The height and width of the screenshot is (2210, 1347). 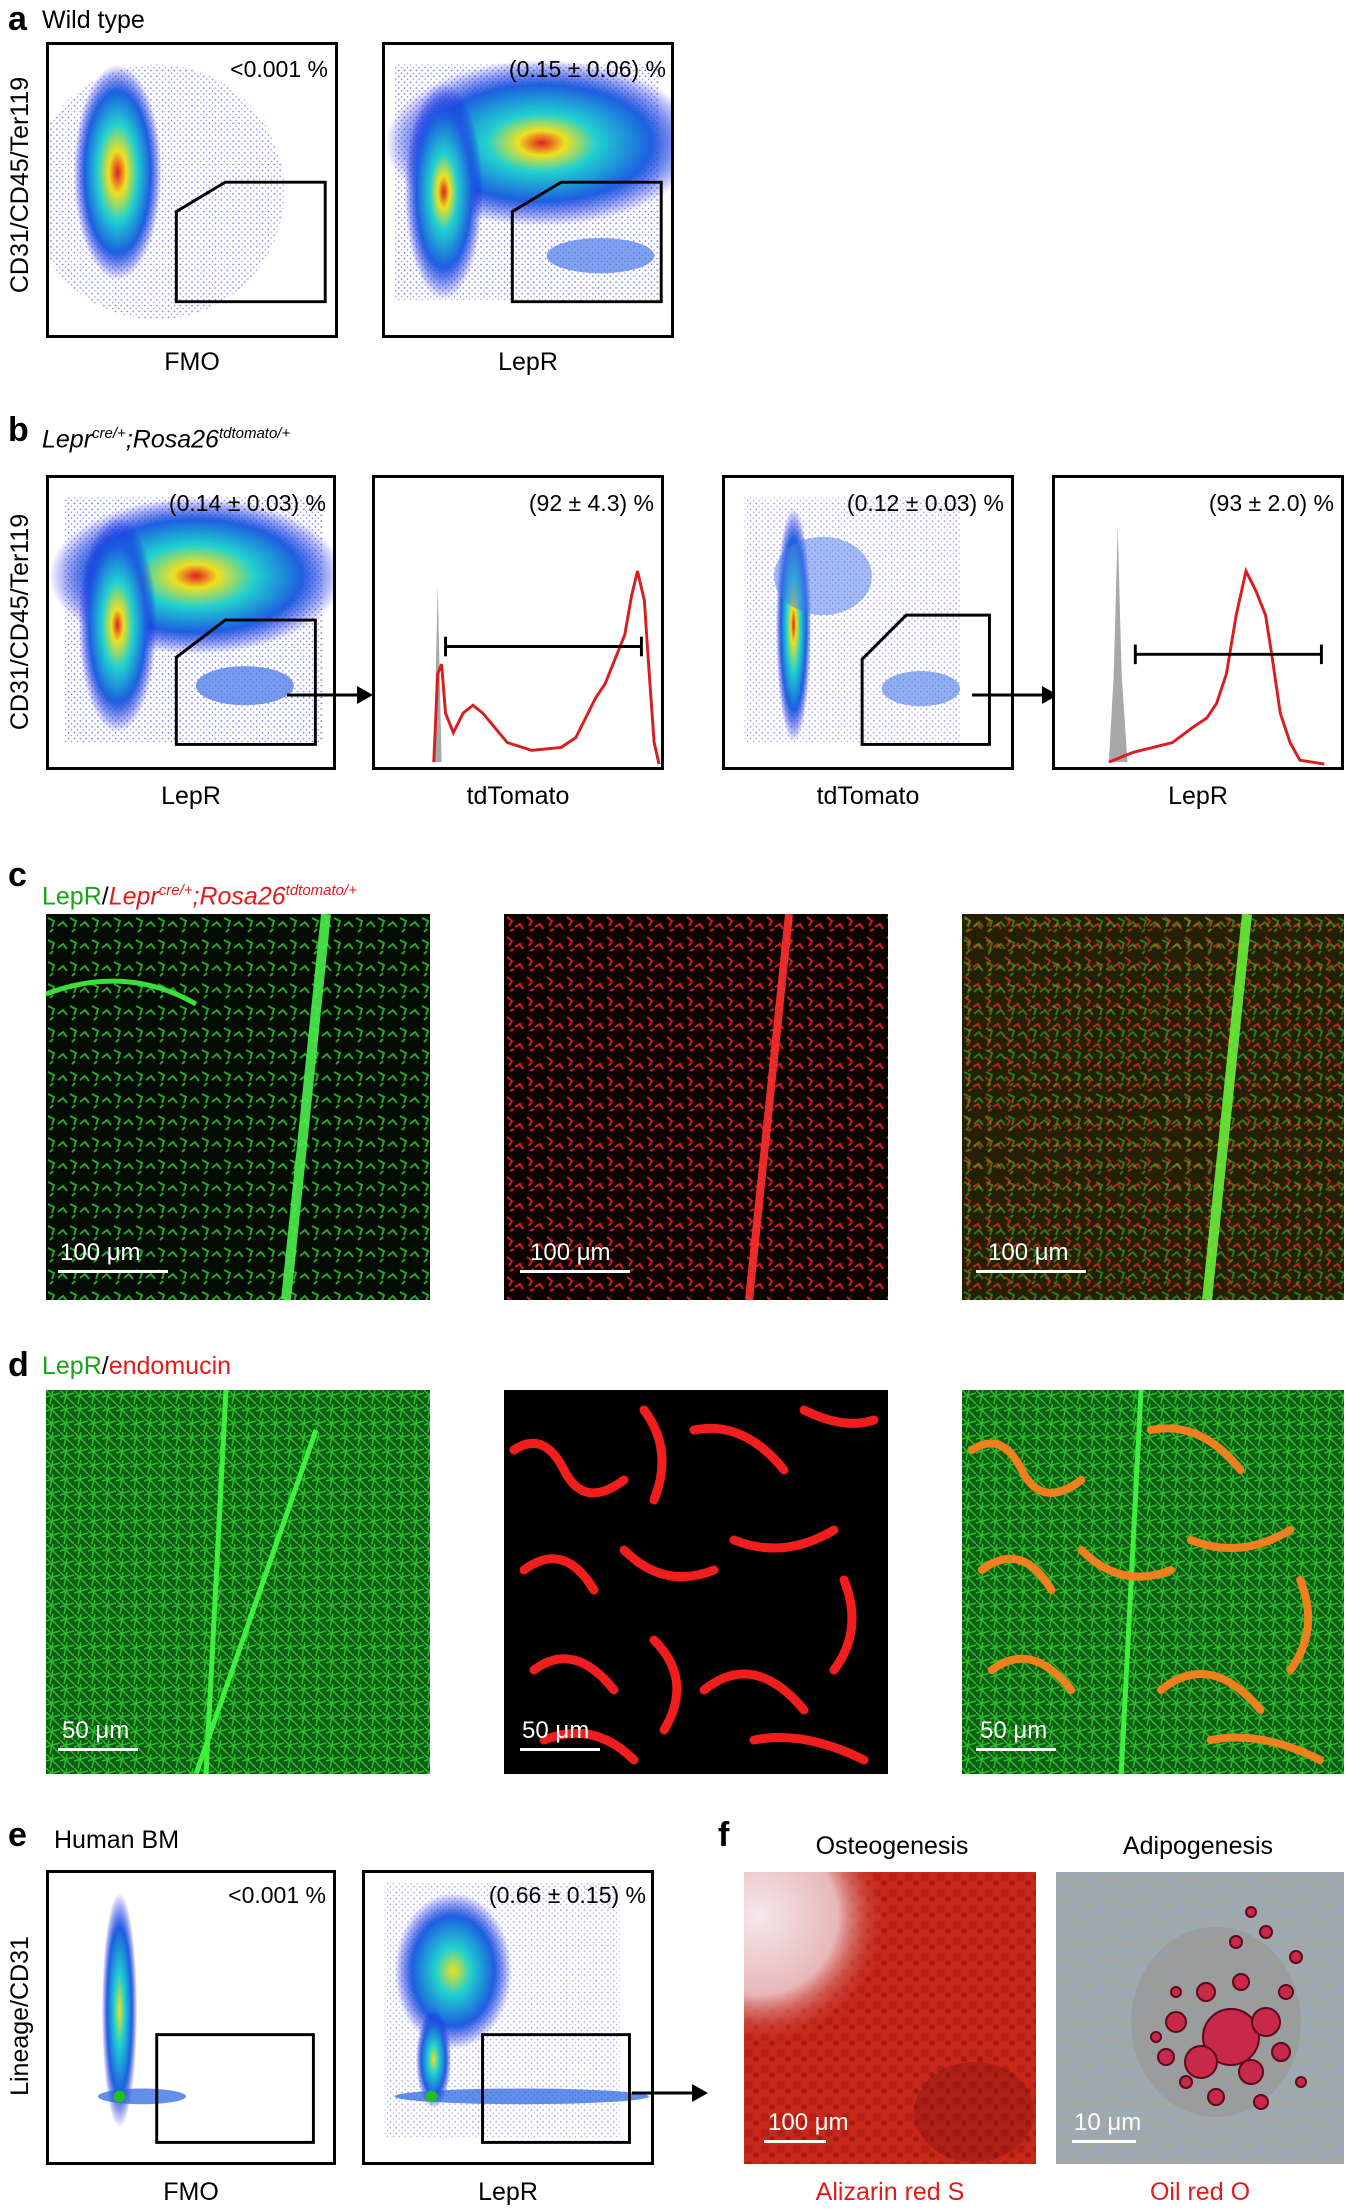 I want to click on panel-b-sup1: cre/+, so click(x=109, y=433).